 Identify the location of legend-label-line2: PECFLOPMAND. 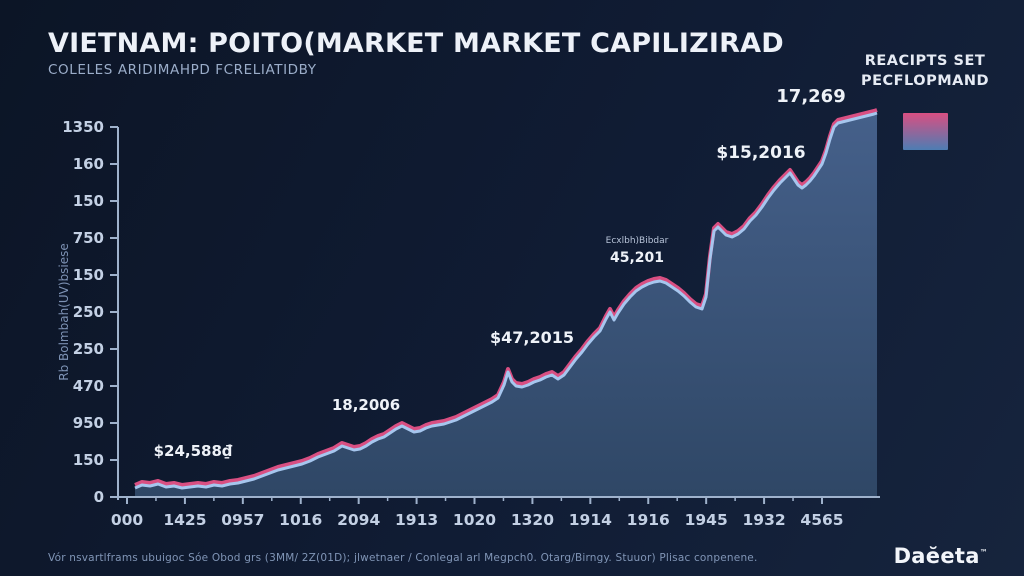
(925, 80).